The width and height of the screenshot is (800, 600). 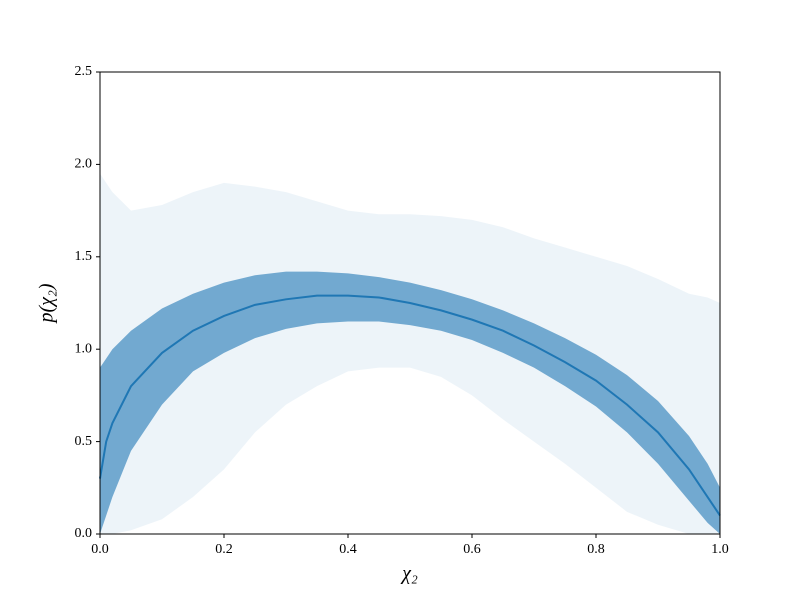 I want to click on y-tick-label: 1.5, so click(x=84, y=256).